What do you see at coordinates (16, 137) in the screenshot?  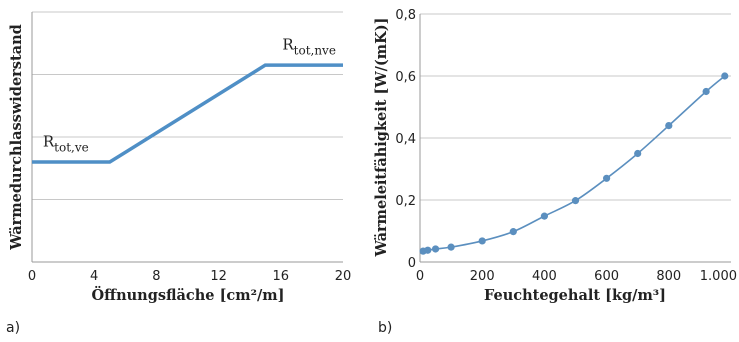 I see `chart-a-y-label: Wärmedurchlasswiderstand` at bounding box center [16, 137].